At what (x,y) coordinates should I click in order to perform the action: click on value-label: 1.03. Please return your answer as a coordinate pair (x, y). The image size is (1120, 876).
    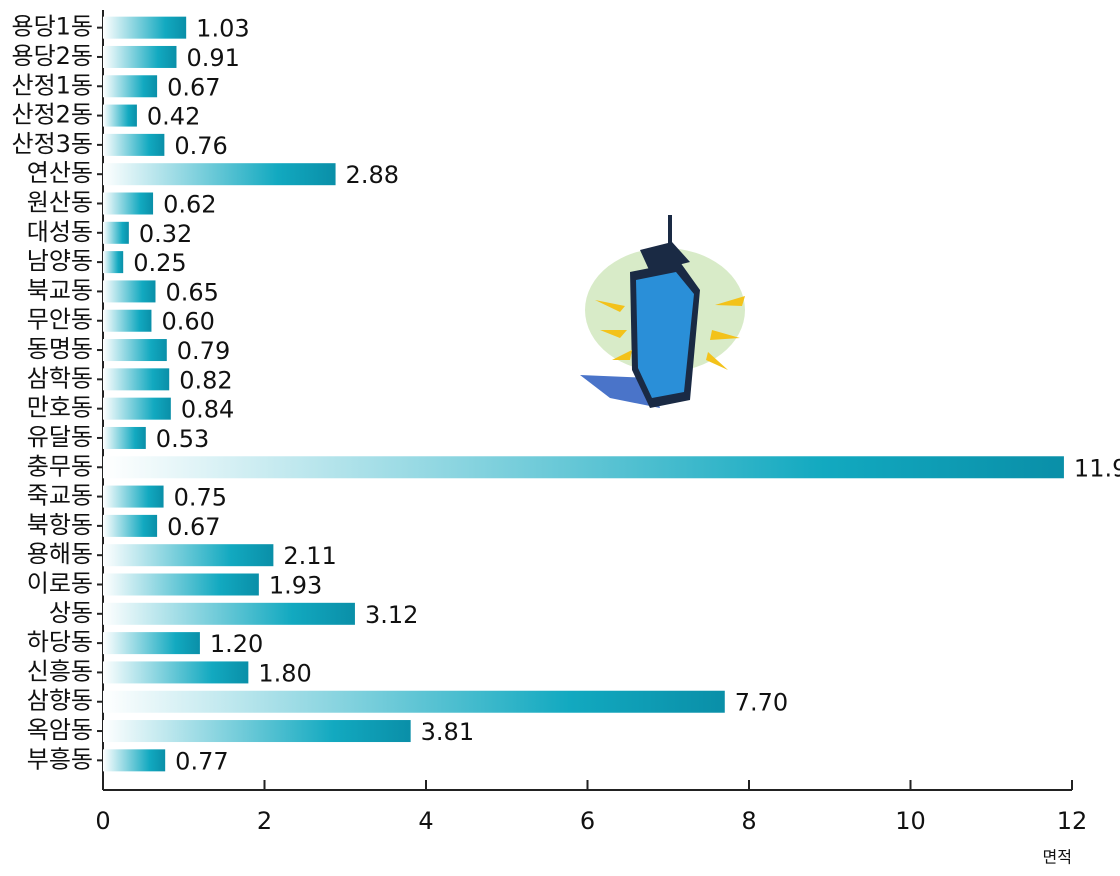
    Looking at the image, I should click on (222, 29).